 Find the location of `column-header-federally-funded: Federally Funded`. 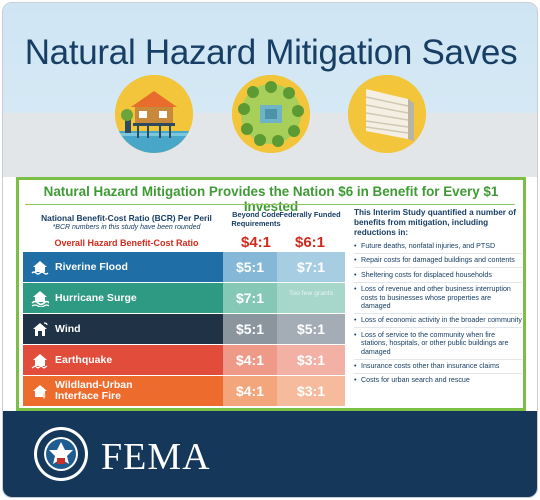

column-header-federally-funded: Federally Funded is located at coordinates (310, 214).